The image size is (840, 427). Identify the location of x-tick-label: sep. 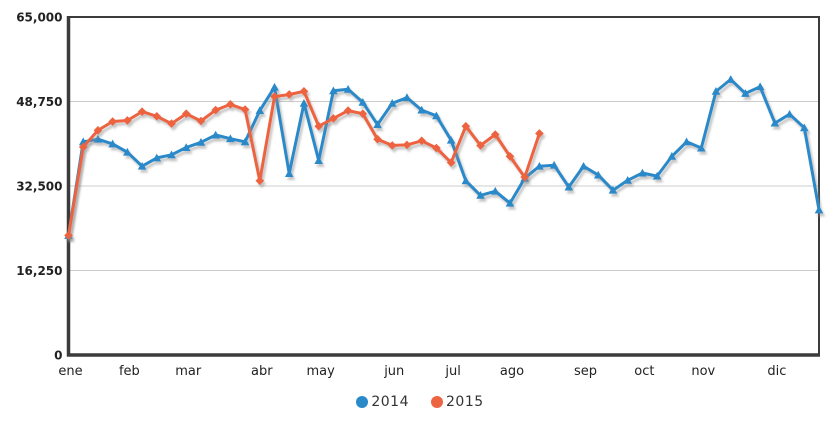
(585, 371).